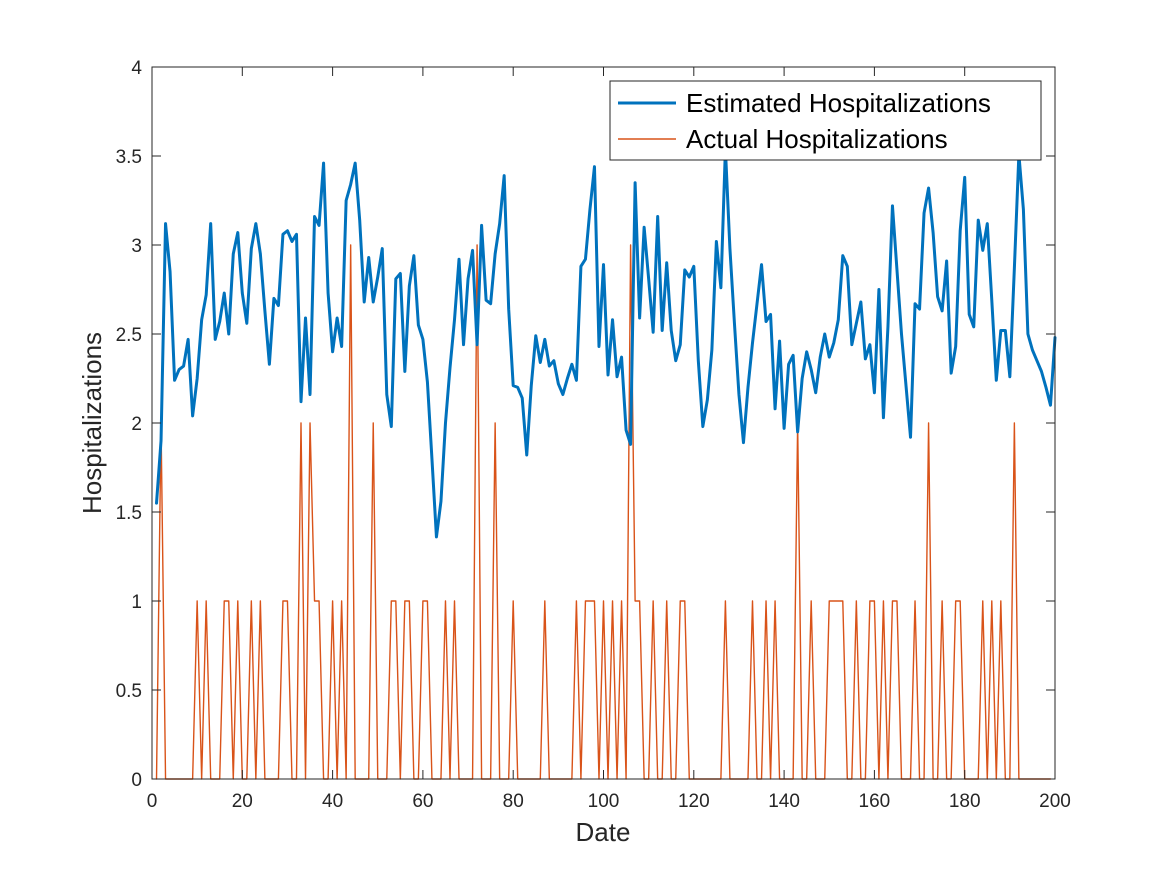 Image resolution: width=1167 pixels, height=875 pixels. What do you see at coordinates (242, 801) in the screenshot?
I see `x-tick-label: 20` at bounding box center [242, 801].